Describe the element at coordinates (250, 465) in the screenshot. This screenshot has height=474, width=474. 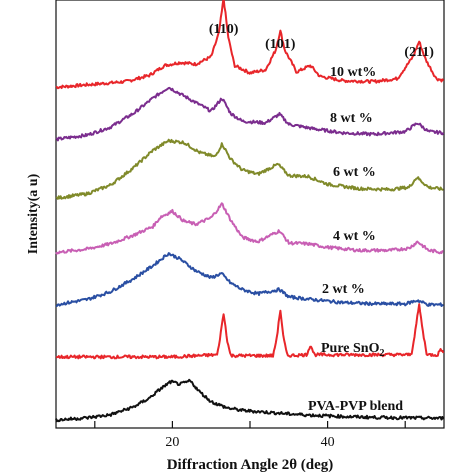
I see `x-axis-title: Diffraction Angle 2θ (deg)` at that location.